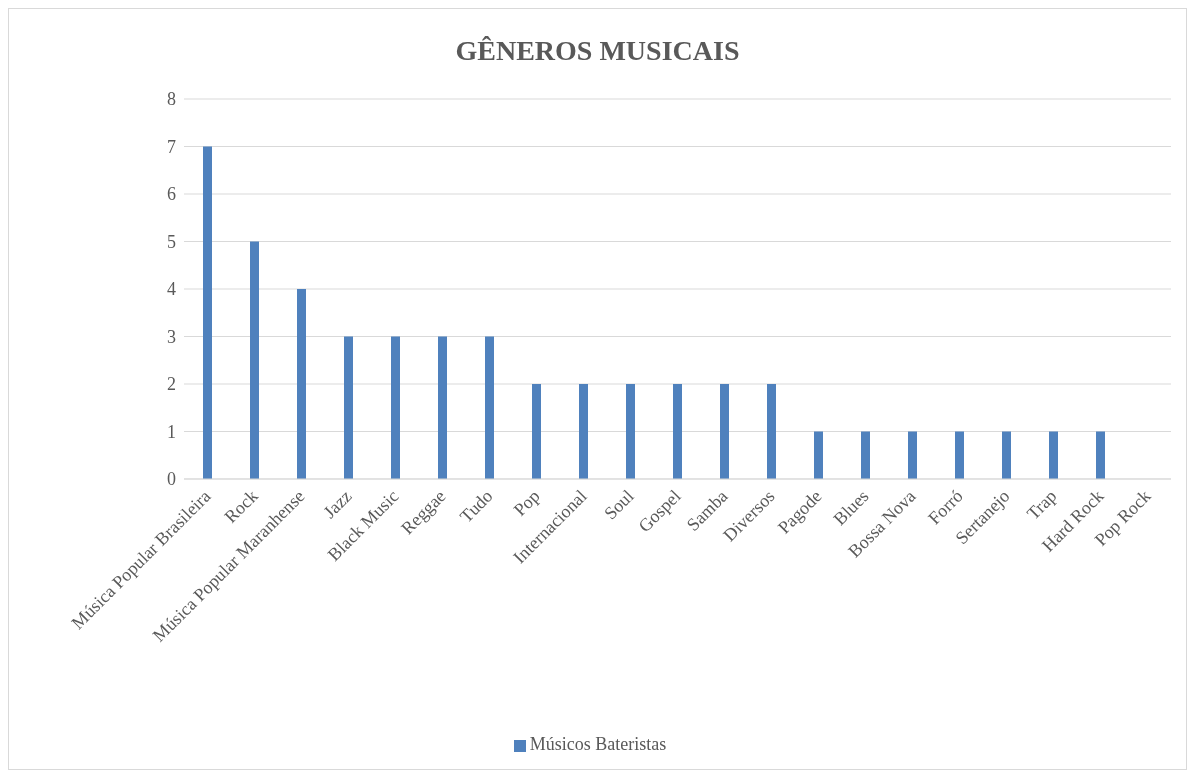  What do you see at coordinates (171, 194) in the screenshot?
I see `y-tick-label: 6` at bounding box center [171, 194].